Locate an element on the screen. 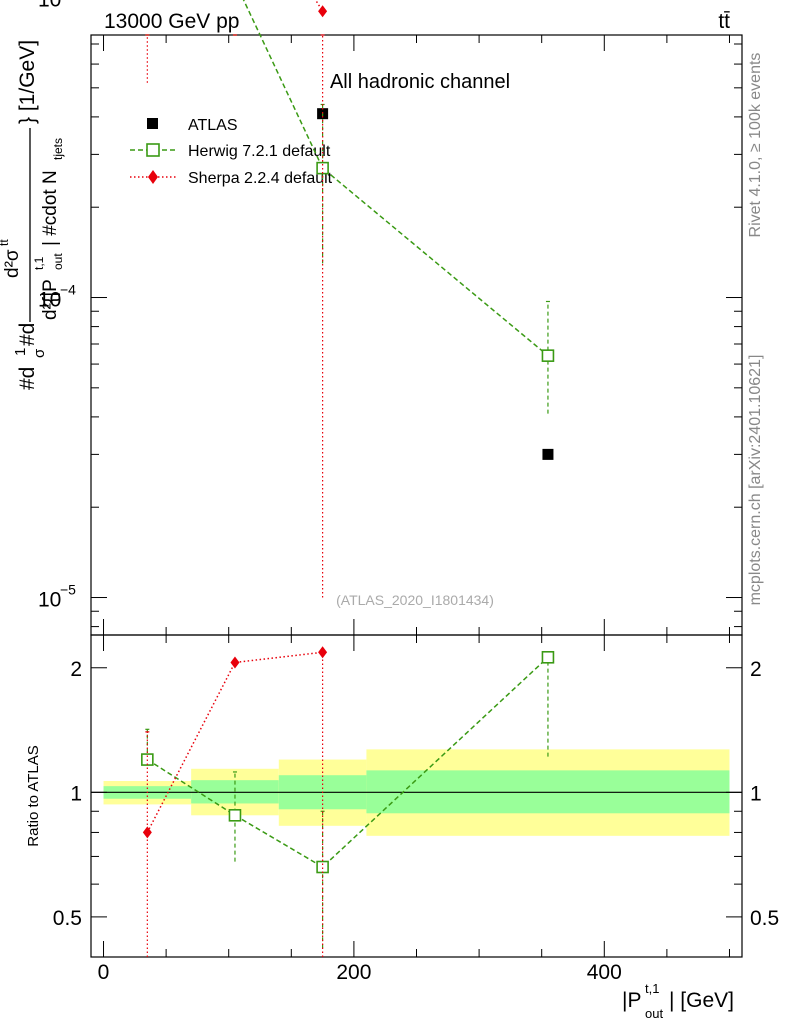  x-tick-label: 400 is located at coordinates (604, 972).